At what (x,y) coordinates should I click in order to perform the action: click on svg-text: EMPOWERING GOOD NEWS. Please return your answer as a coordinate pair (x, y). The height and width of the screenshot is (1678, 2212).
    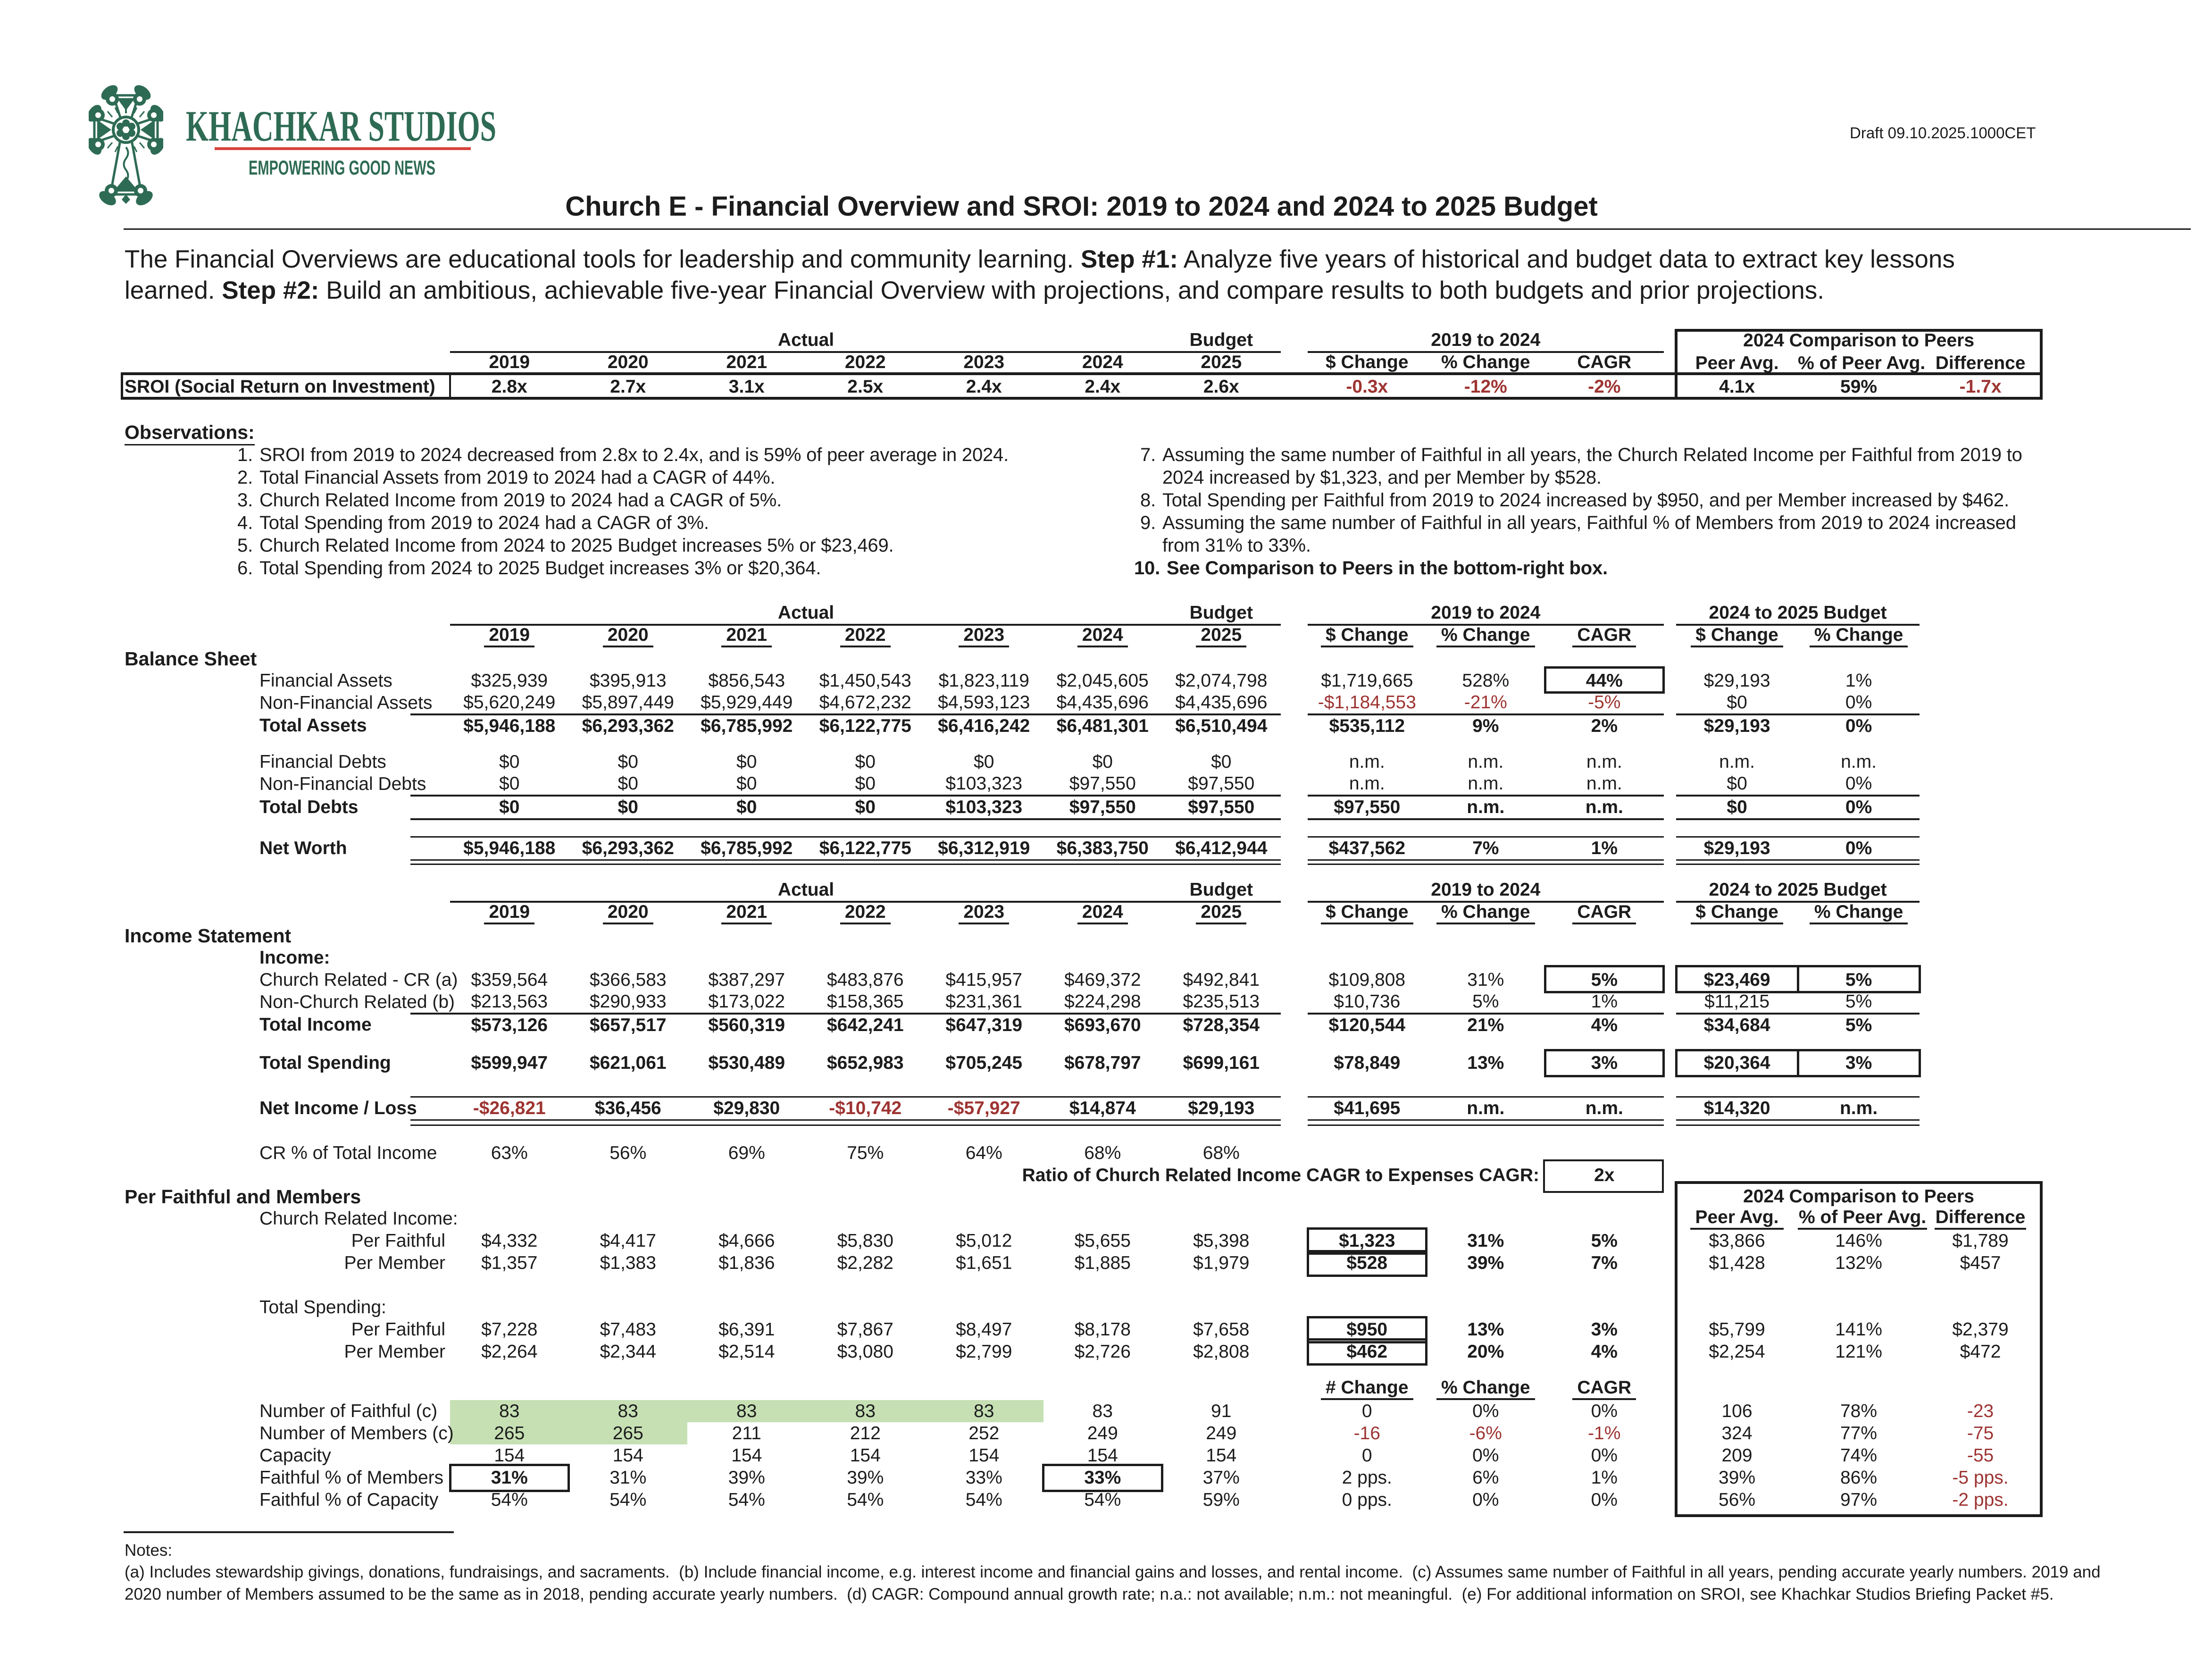
    Looking at the image, I should click on (342, 168).